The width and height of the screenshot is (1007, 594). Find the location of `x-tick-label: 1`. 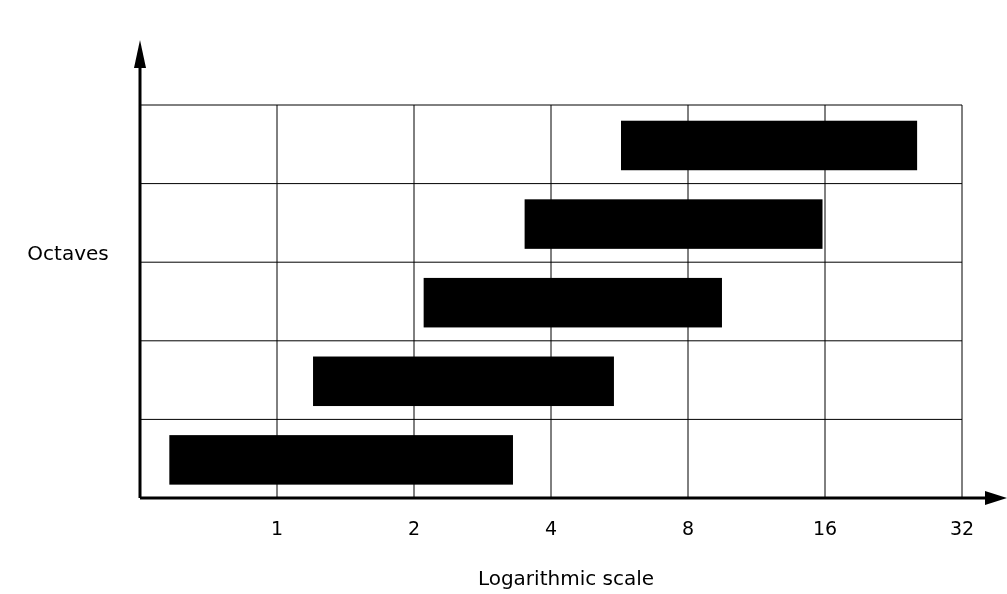

x-tick-label: 1 is located at coordinates (277, 528).